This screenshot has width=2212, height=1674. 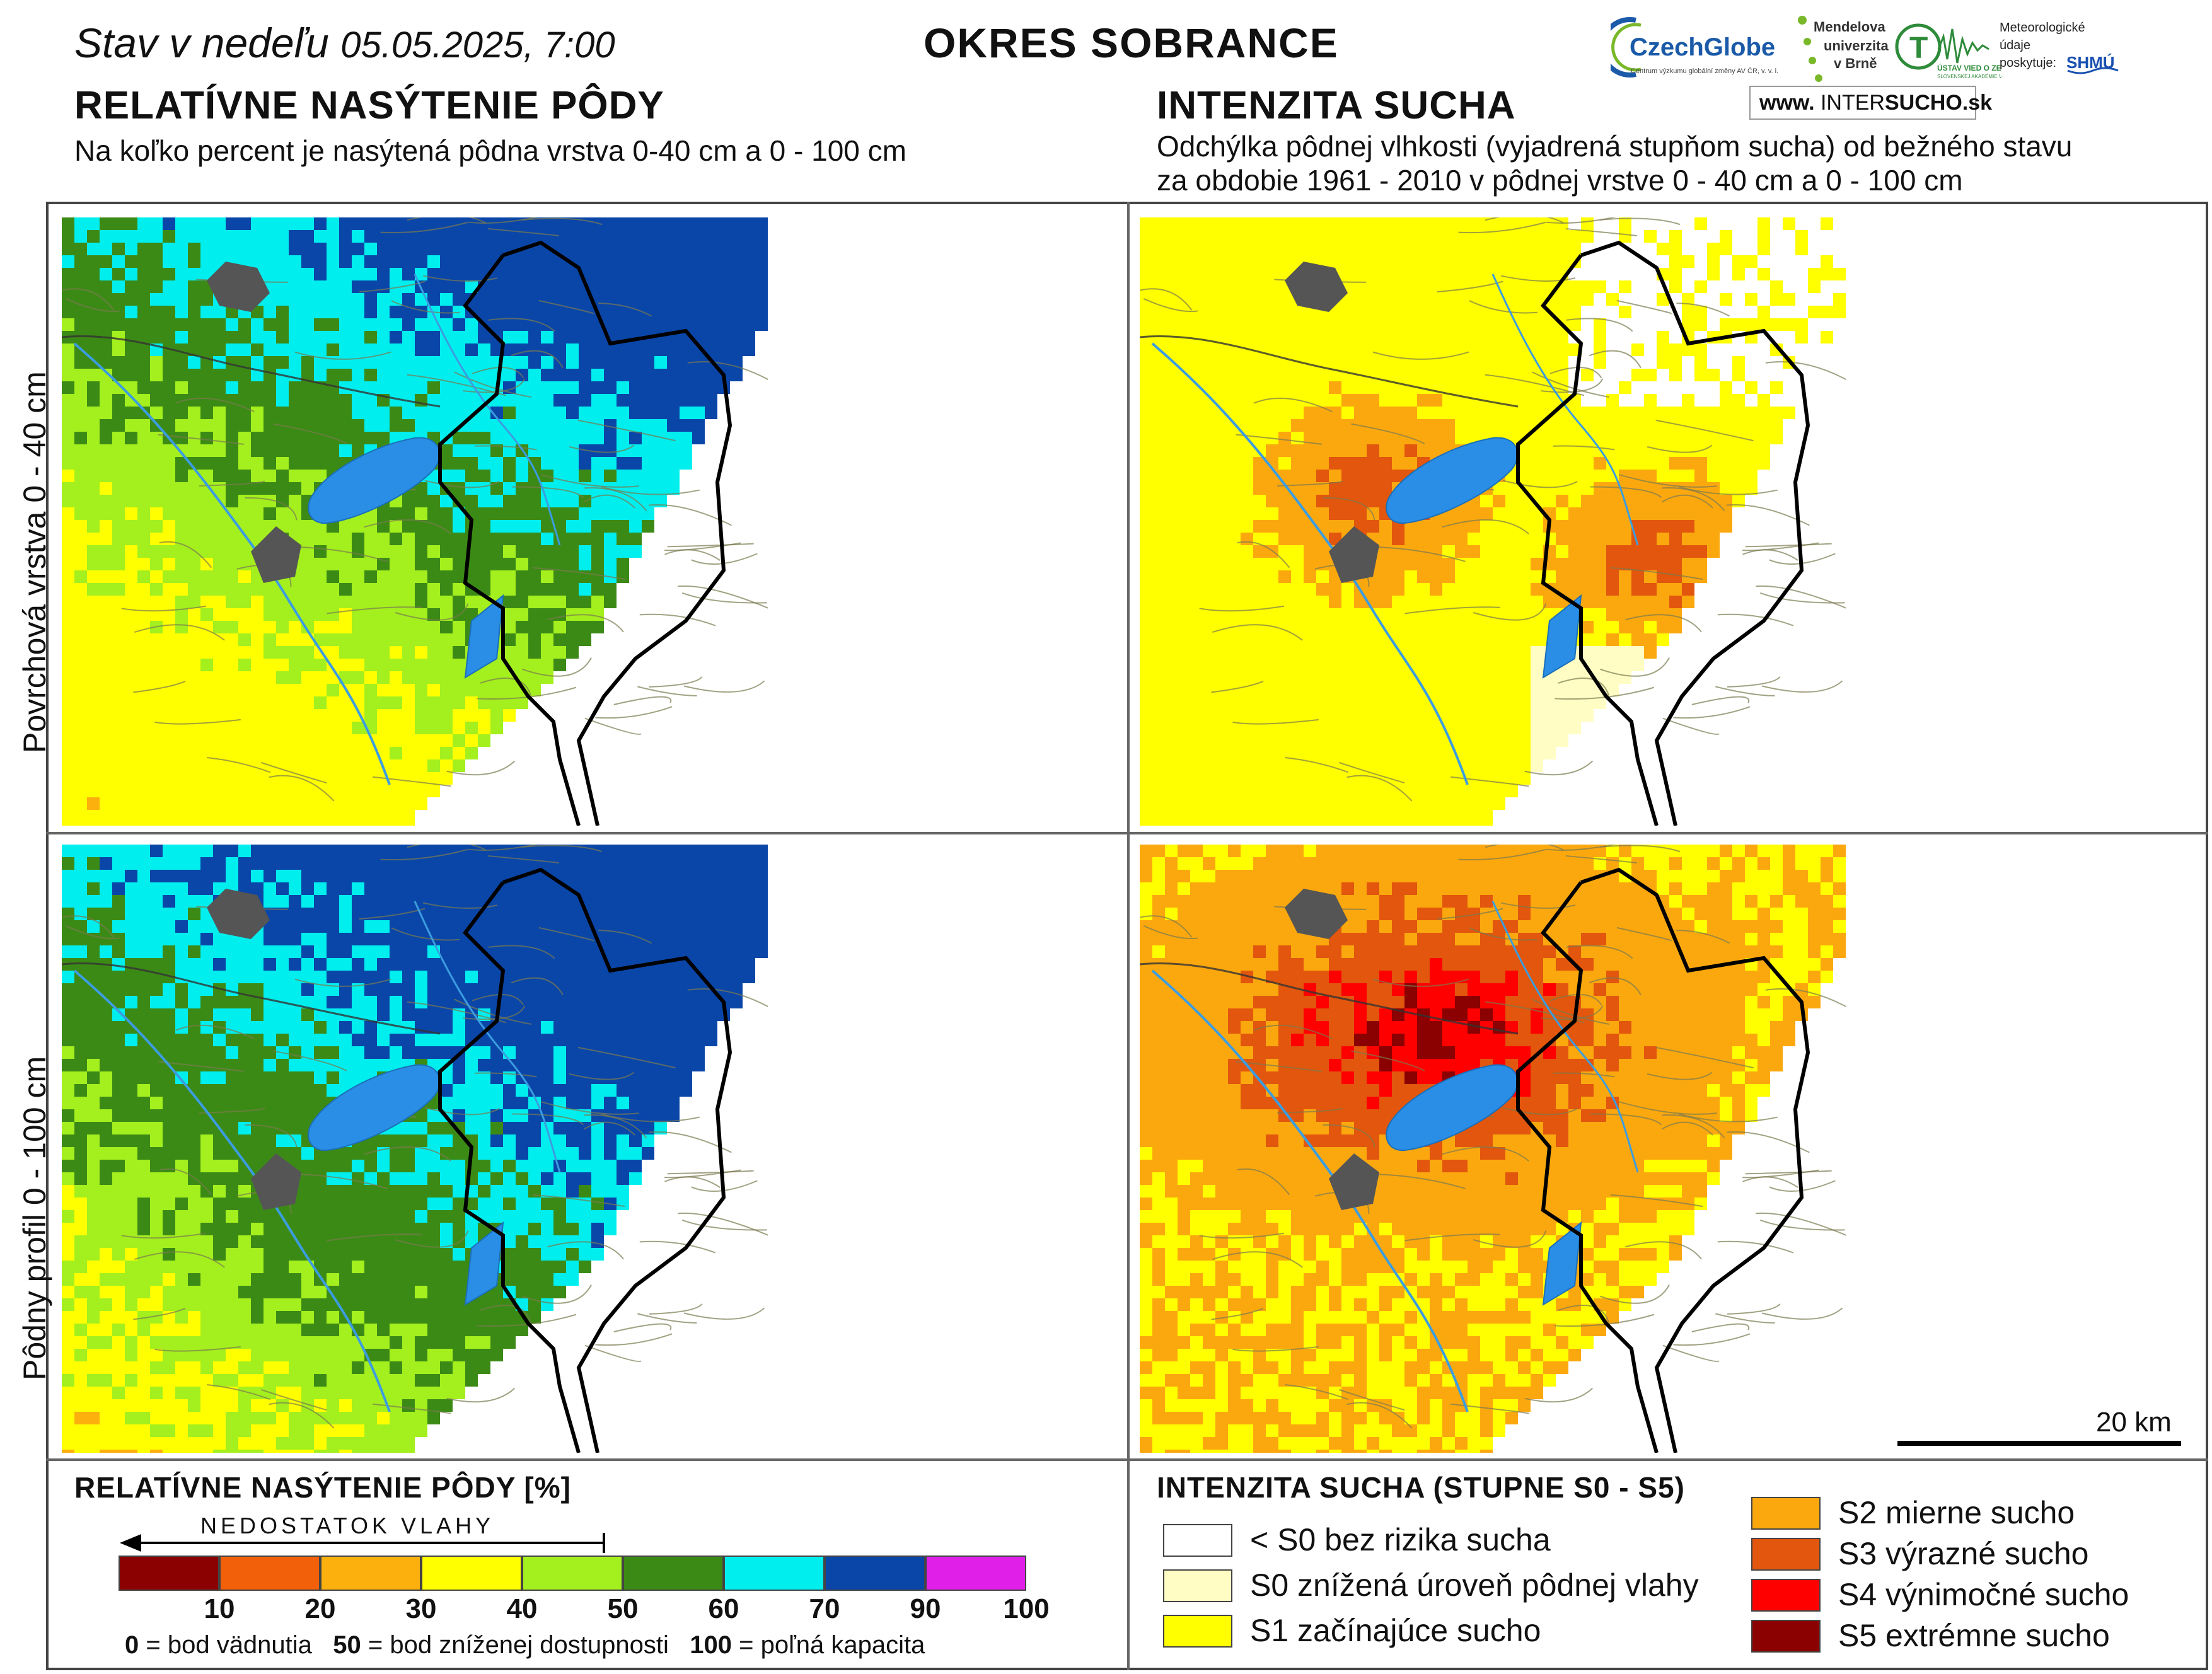 What do you see at coordinates (1354, 554) in the screenshot?
I see `town` at bounding box center [1354, 554].